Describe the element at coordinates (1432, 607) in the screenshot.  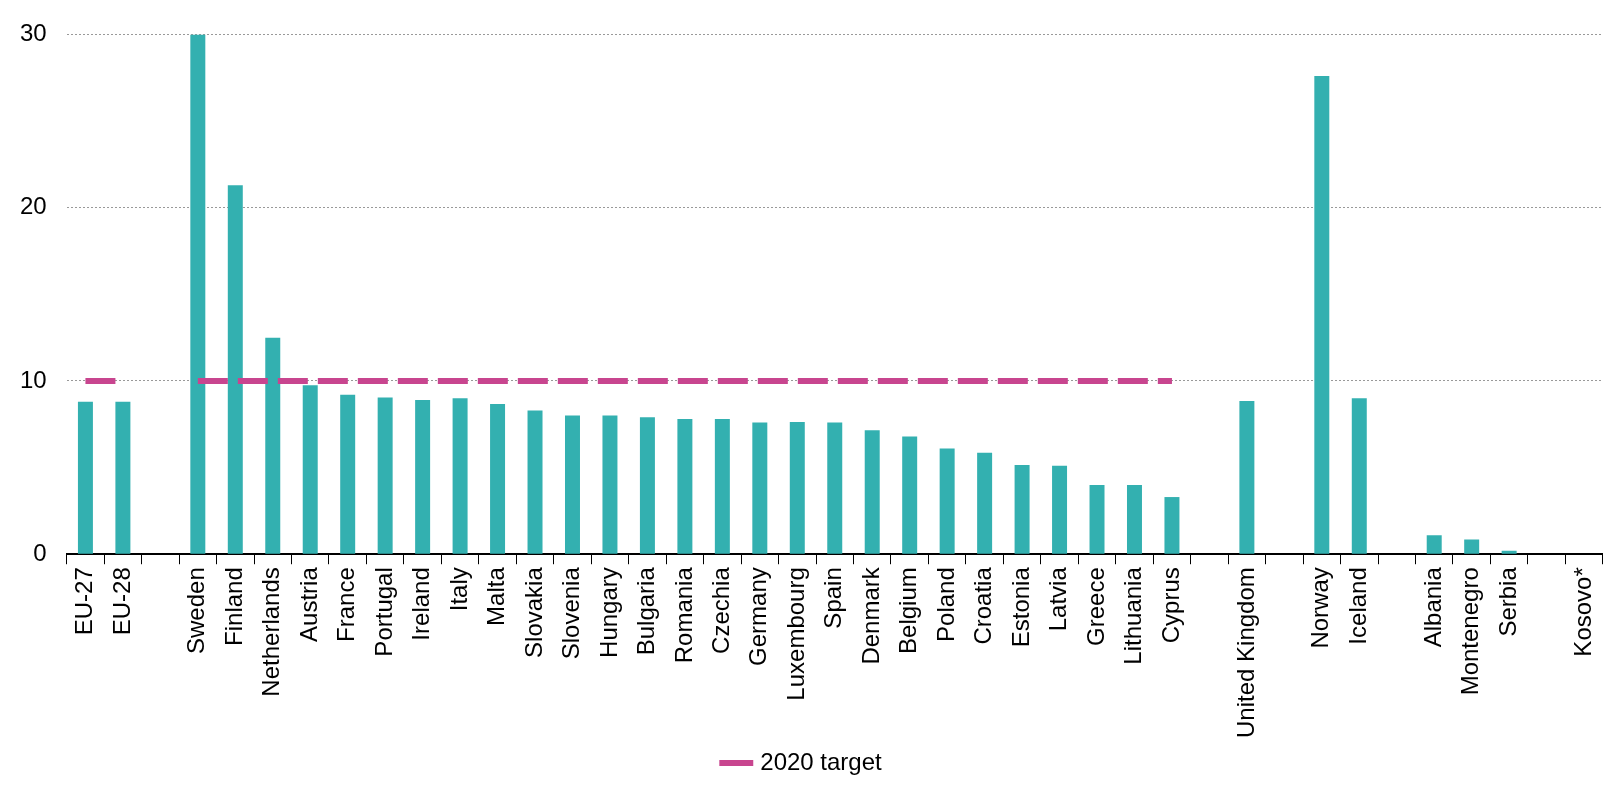
I see `x-tick-label: Albania` at that location.